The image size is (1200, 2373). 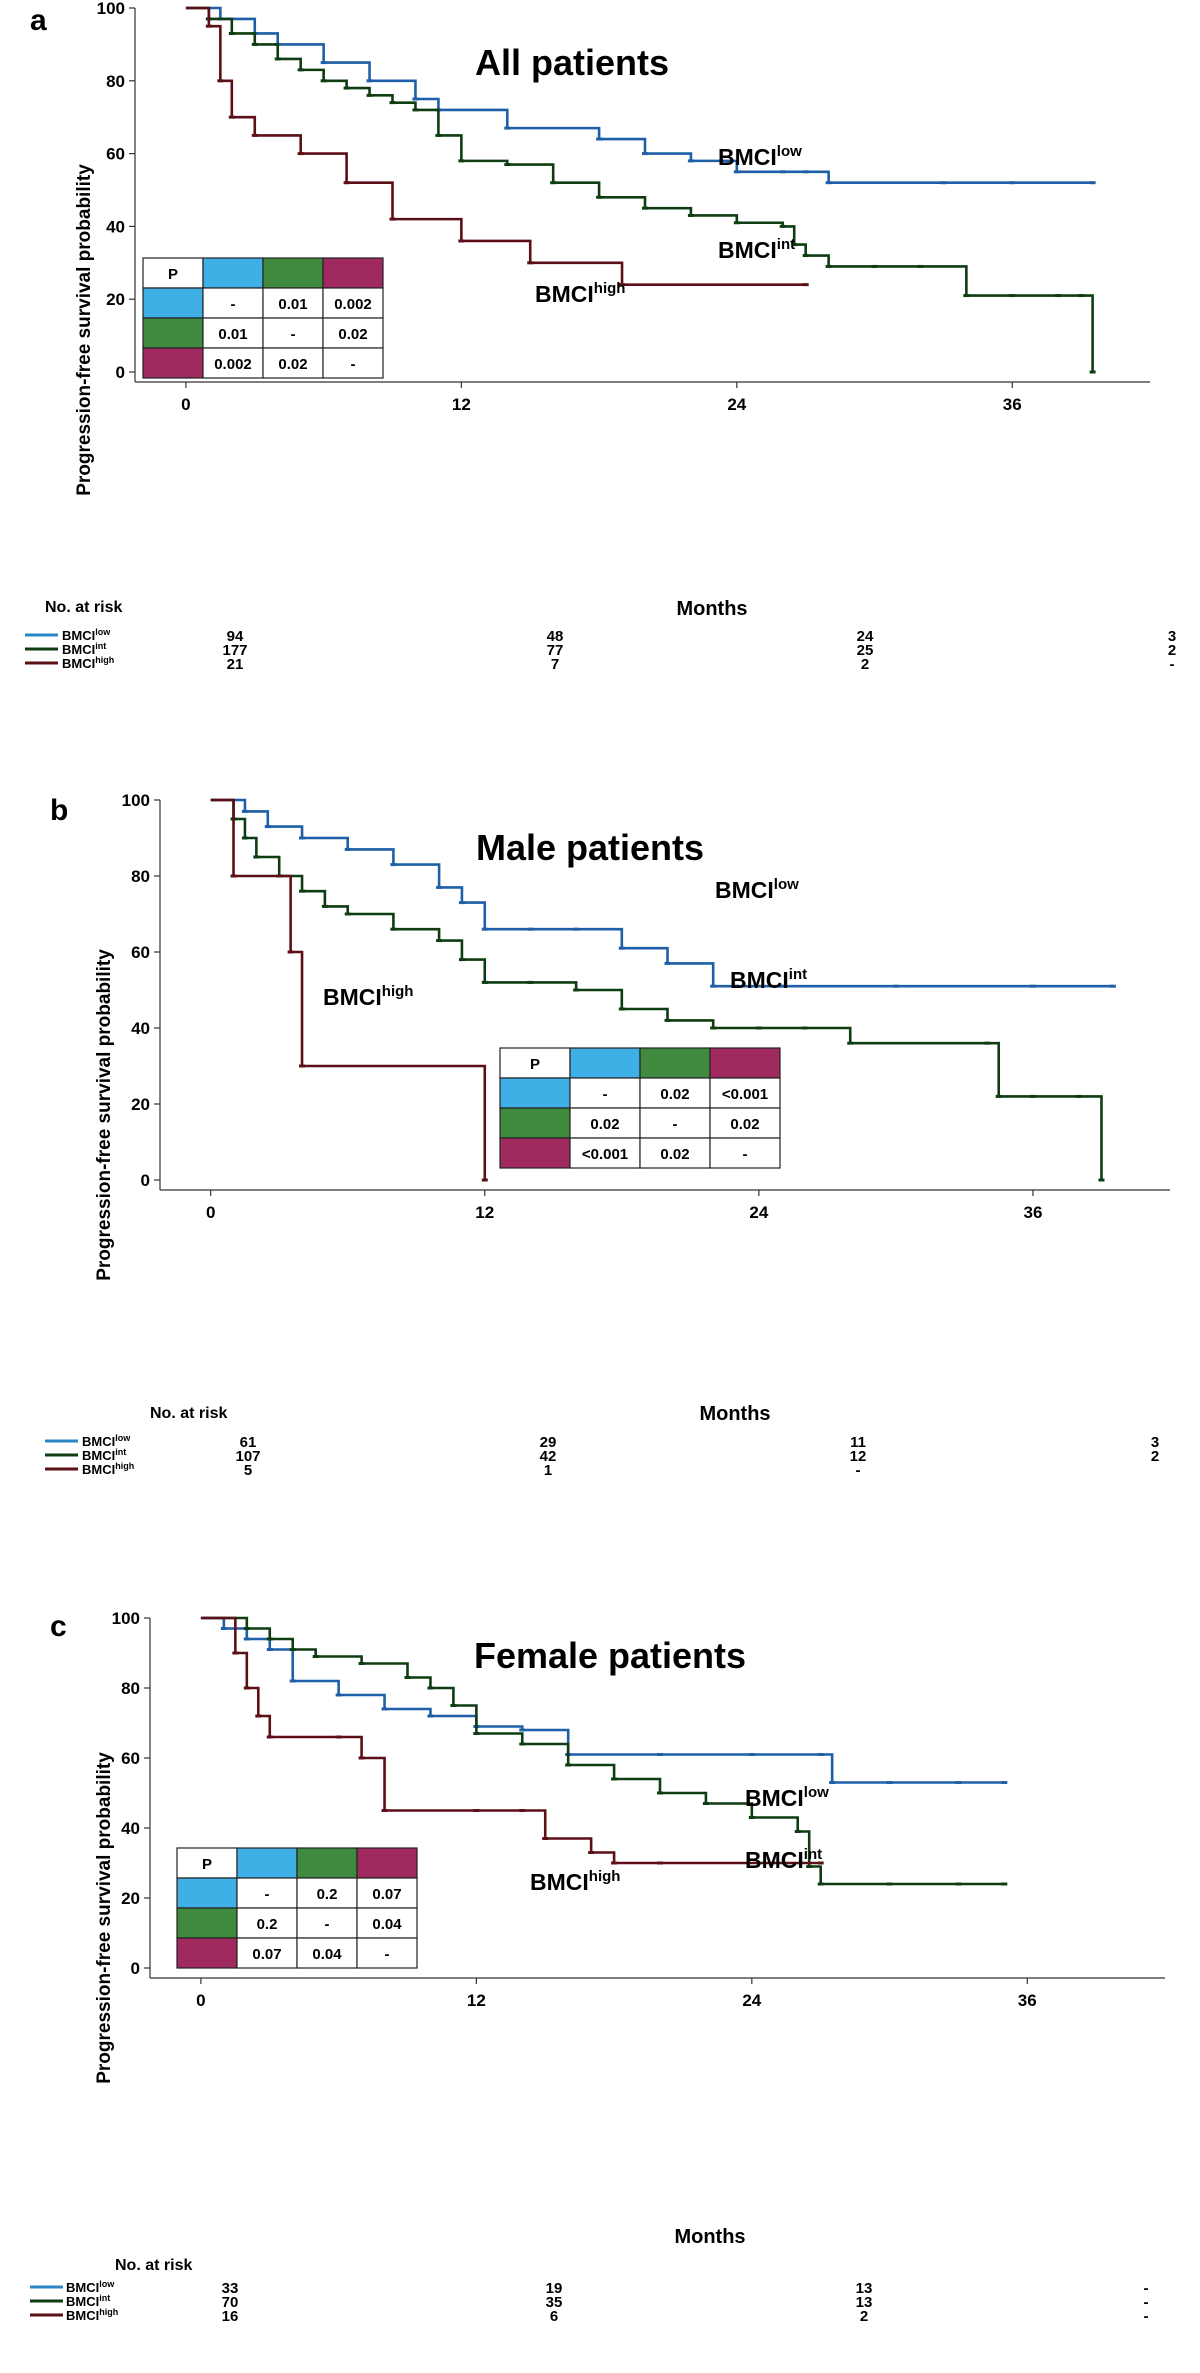 What do you see at coordinates (858, 1456) in the screenshot?
I see `risk-count: 12` at bounding box center [858, 1456].